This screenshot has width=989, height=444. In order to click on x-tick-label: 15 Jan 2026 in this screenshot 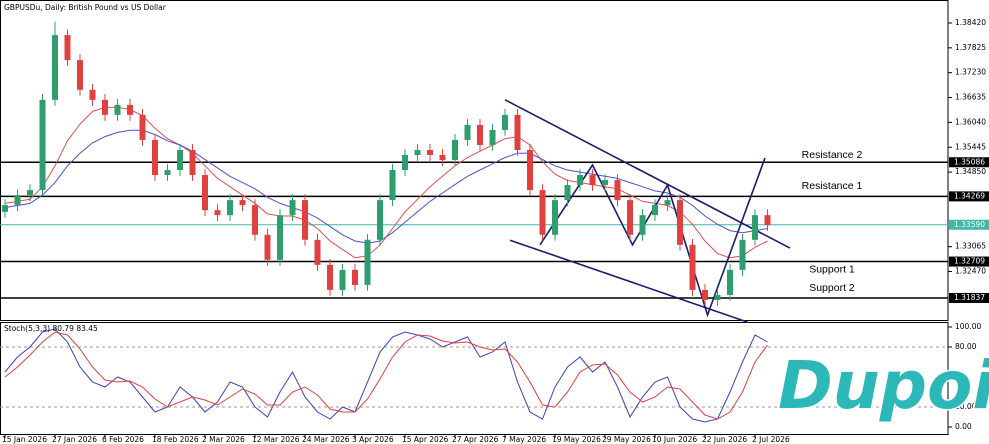, I will do `click(24, 439)`.